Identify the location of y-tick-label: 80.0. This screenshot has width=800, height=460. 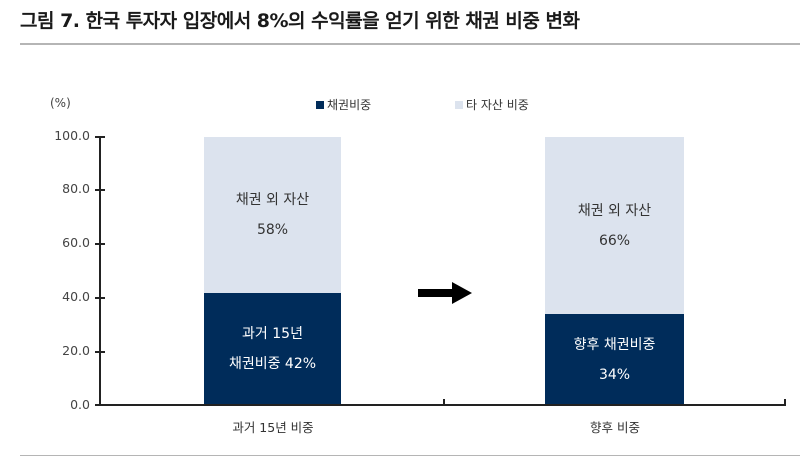
(76, 188).